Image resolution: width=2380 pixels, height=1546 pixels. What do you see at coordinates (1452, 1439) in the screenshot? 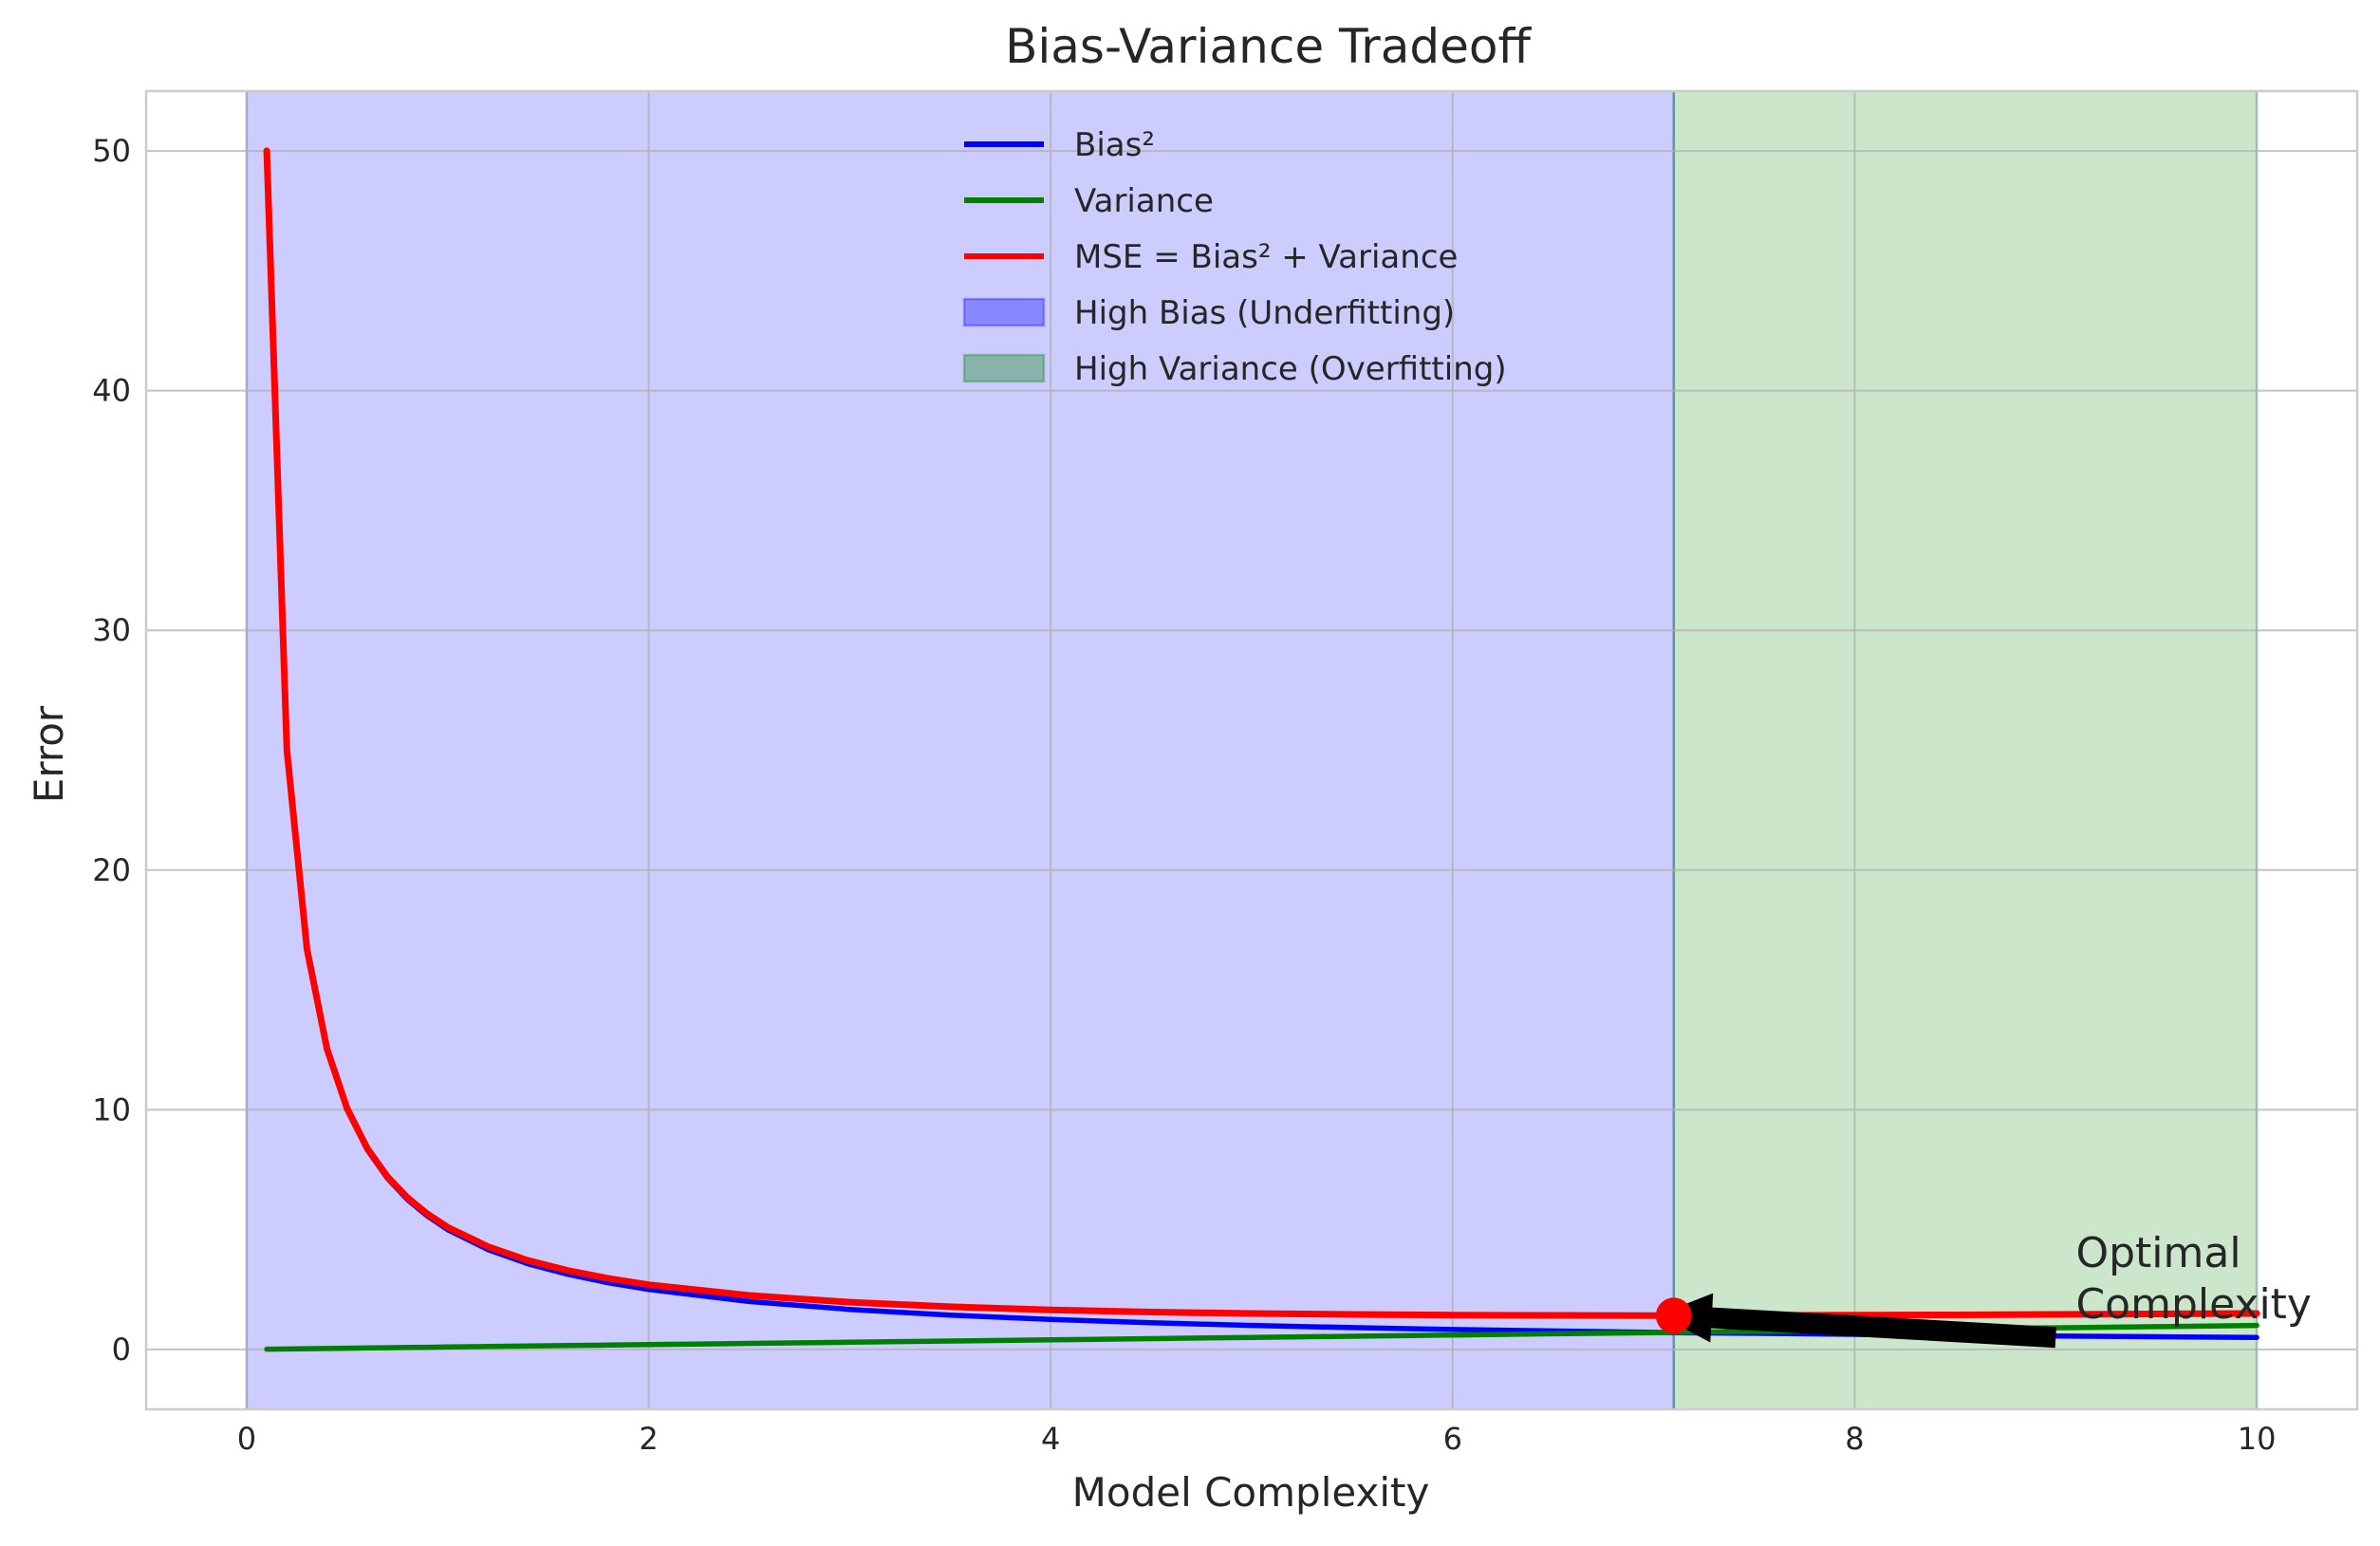
I see `x-tick-label: 6` at bounding box center [1452, 1439].